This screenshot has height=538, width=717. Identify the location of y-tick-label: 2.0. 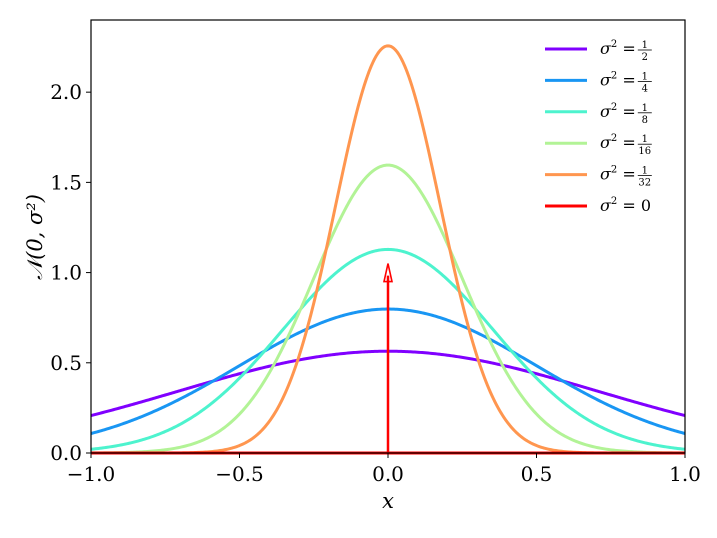
(66, 92).